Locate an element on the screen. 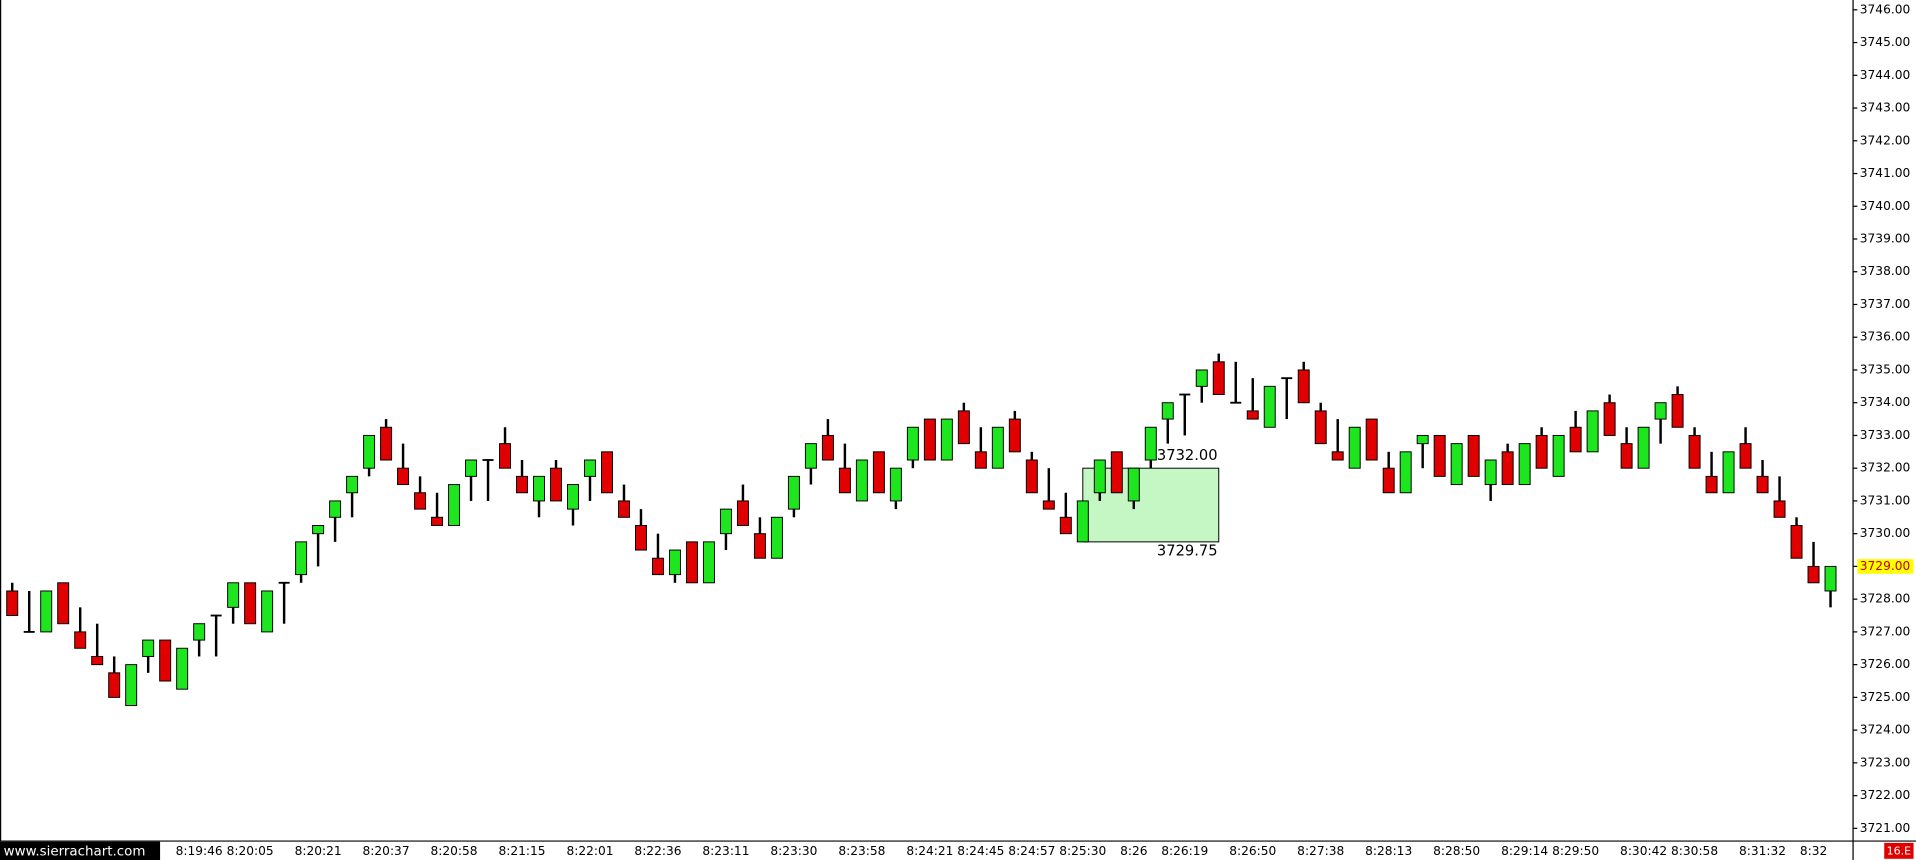 Image resolution: width=1916 pixels, height=860 pixels. x-tick-label: 8:20:58 is located at coordinates (454, 851).